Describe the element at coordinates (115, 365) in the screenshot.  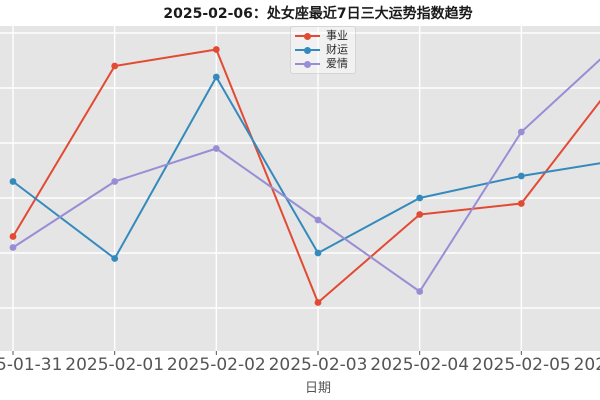
I see `x-tick-label: 2025-02-01` at that location.